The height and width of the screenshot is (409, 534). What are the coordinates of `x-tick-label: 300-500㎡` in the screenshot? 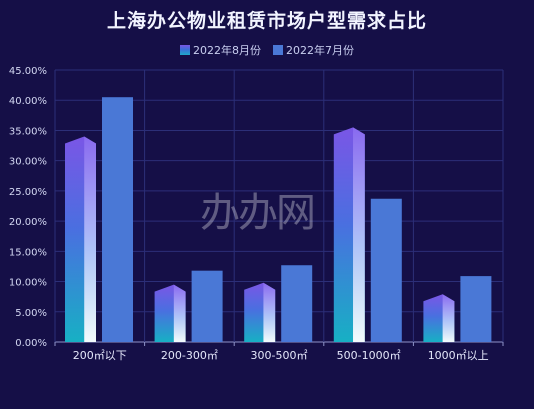 It's located at (279, 355).